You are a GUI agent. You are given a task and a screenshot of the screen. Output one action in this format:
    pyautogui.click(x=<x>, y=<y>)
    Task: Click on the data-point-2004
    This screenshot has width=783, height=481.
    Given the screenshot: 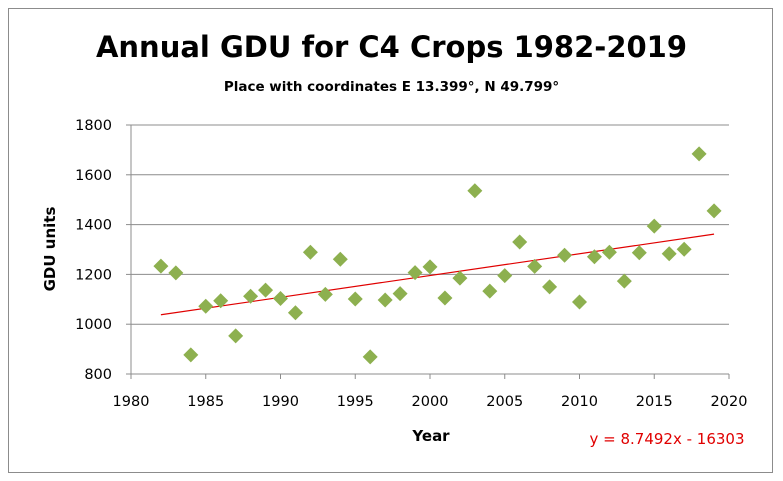 What is the action you would take?
    pyautogui.click(x=490, y=291)
    